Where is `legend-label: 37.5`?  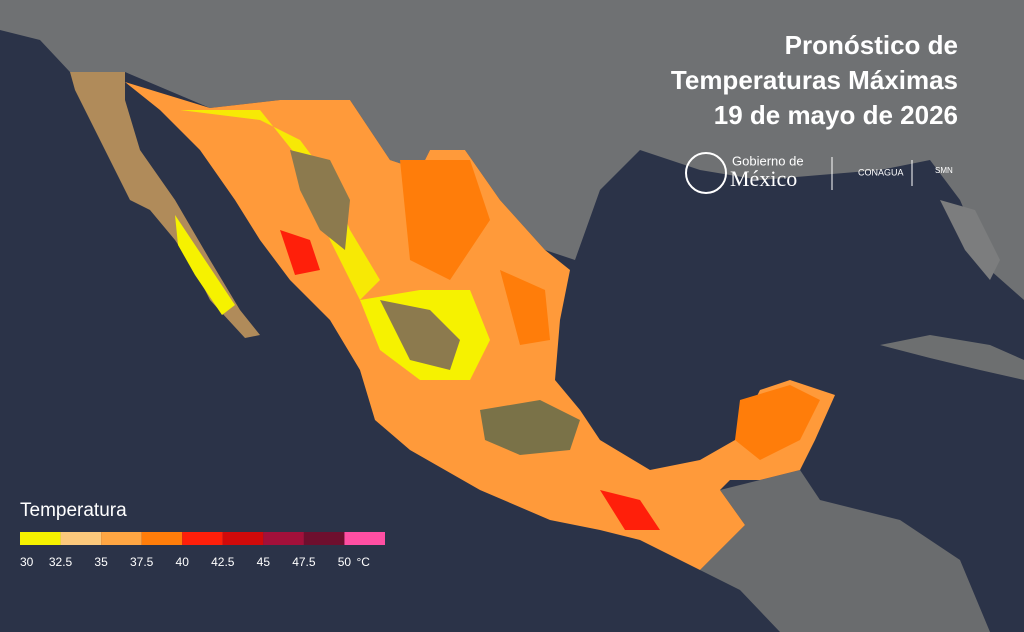
legend-label: 37.5 is located at coordinates (142, 562).